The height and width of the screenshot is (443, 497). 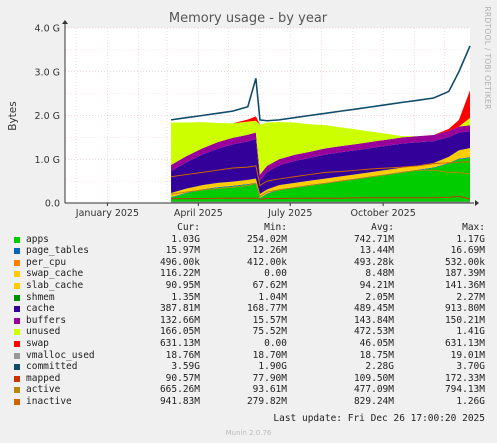 I want to click on legend-max: 150.21M, so click(x=464, y=320).